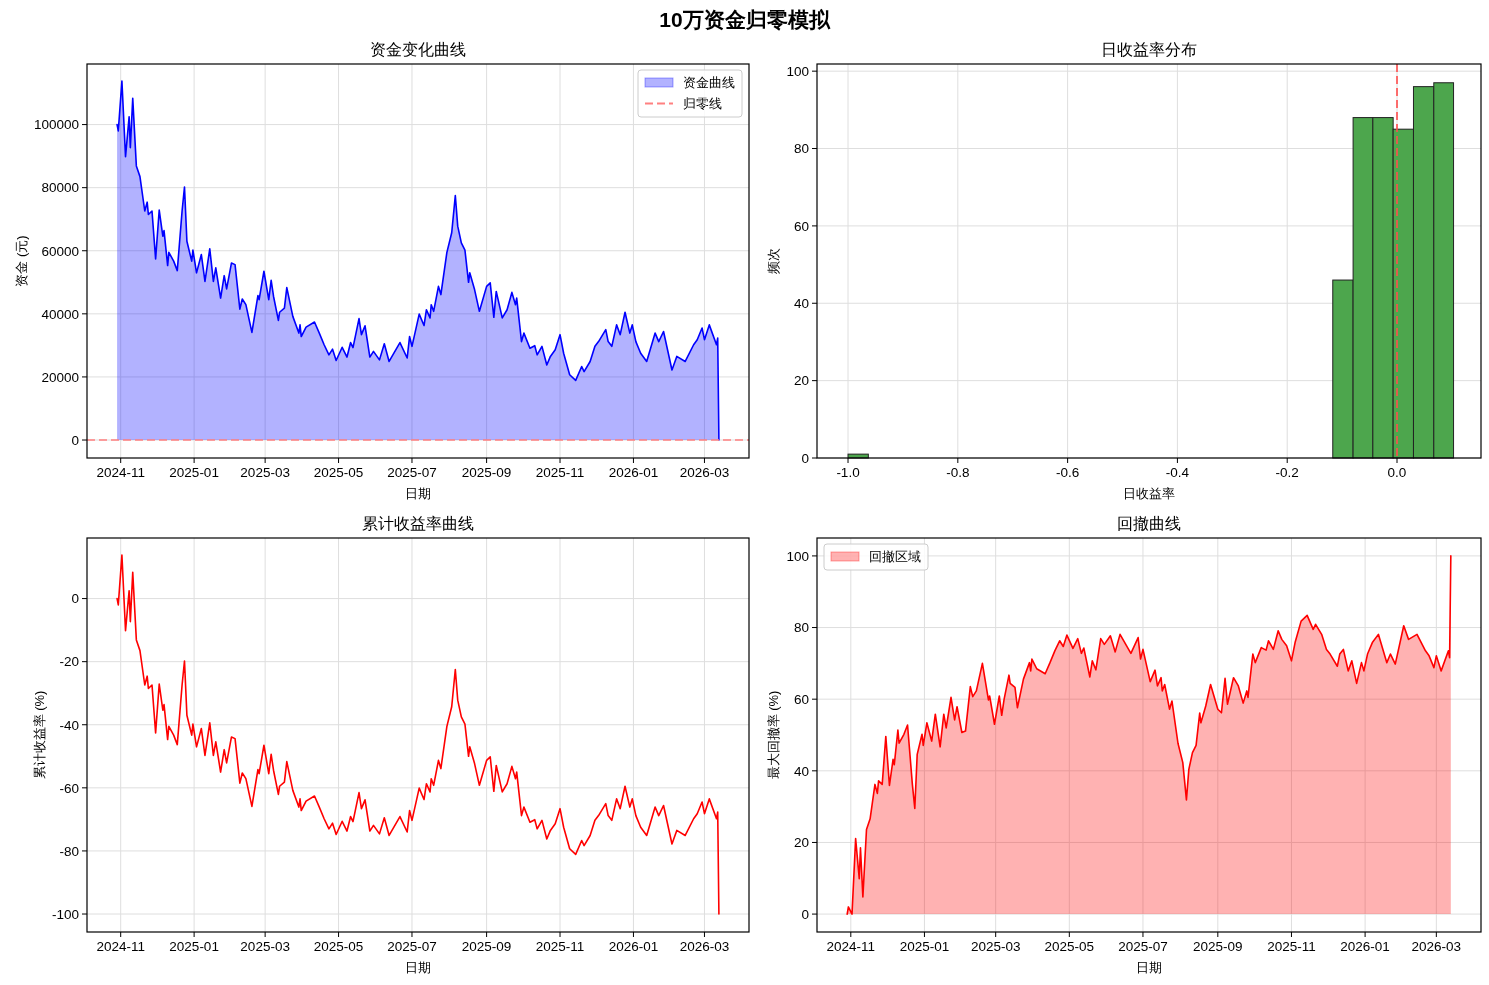 Image resolution: width=1489 pixels, height=985 pixels. What do you see at coordinates (418, 49) in the screenshot?
I see `chart-title: 资金变化曲线` at bounding box center [418, 49].